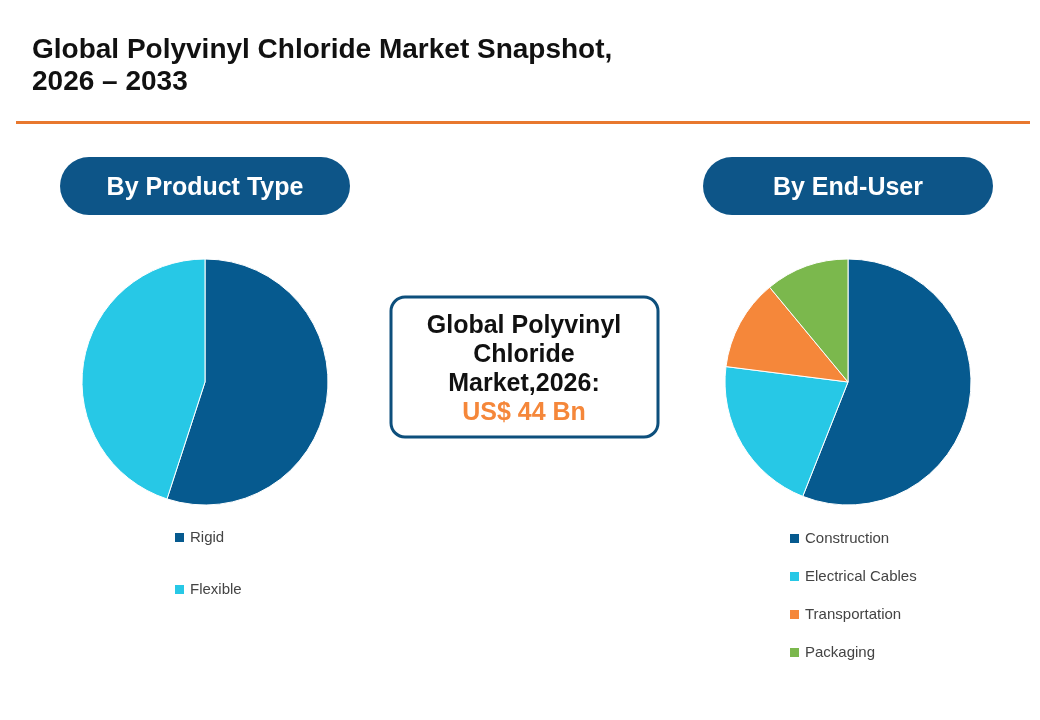 Image resolution: width=1040 pixels, height=720 pixels. Describe the element at coordinates (207, 536) in the screenshot. I see `legend-label: Rigid` at that location.